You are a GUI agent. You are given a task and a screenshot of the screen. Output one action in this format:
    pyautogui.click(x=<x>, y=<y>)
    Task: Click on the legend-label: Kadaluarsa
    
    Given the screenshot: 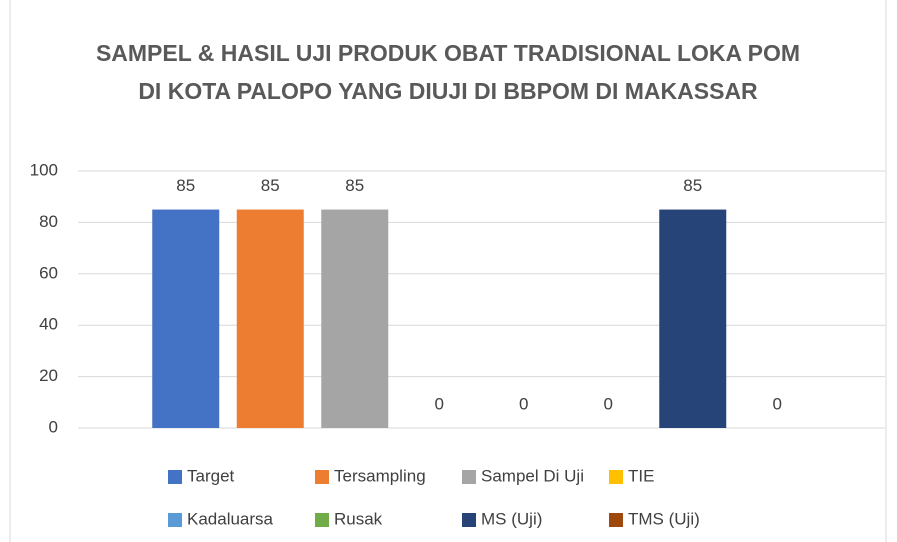 What is the action you would take?
    pyautogui.click(x=230, y=518)
    